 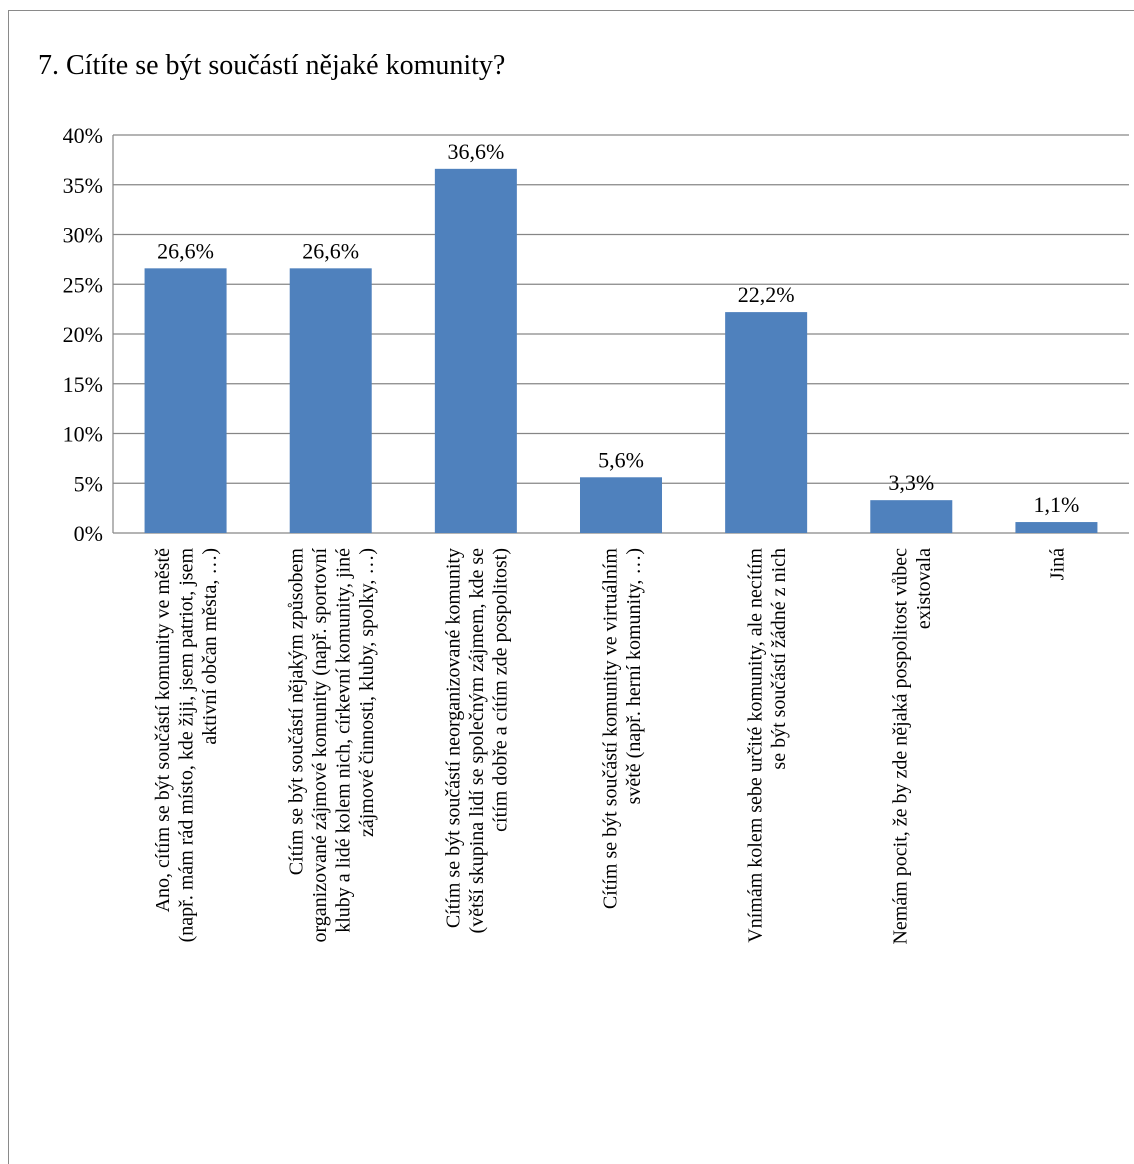 I want to click on data-label: 1,1%, so click(x=1057, y=504).